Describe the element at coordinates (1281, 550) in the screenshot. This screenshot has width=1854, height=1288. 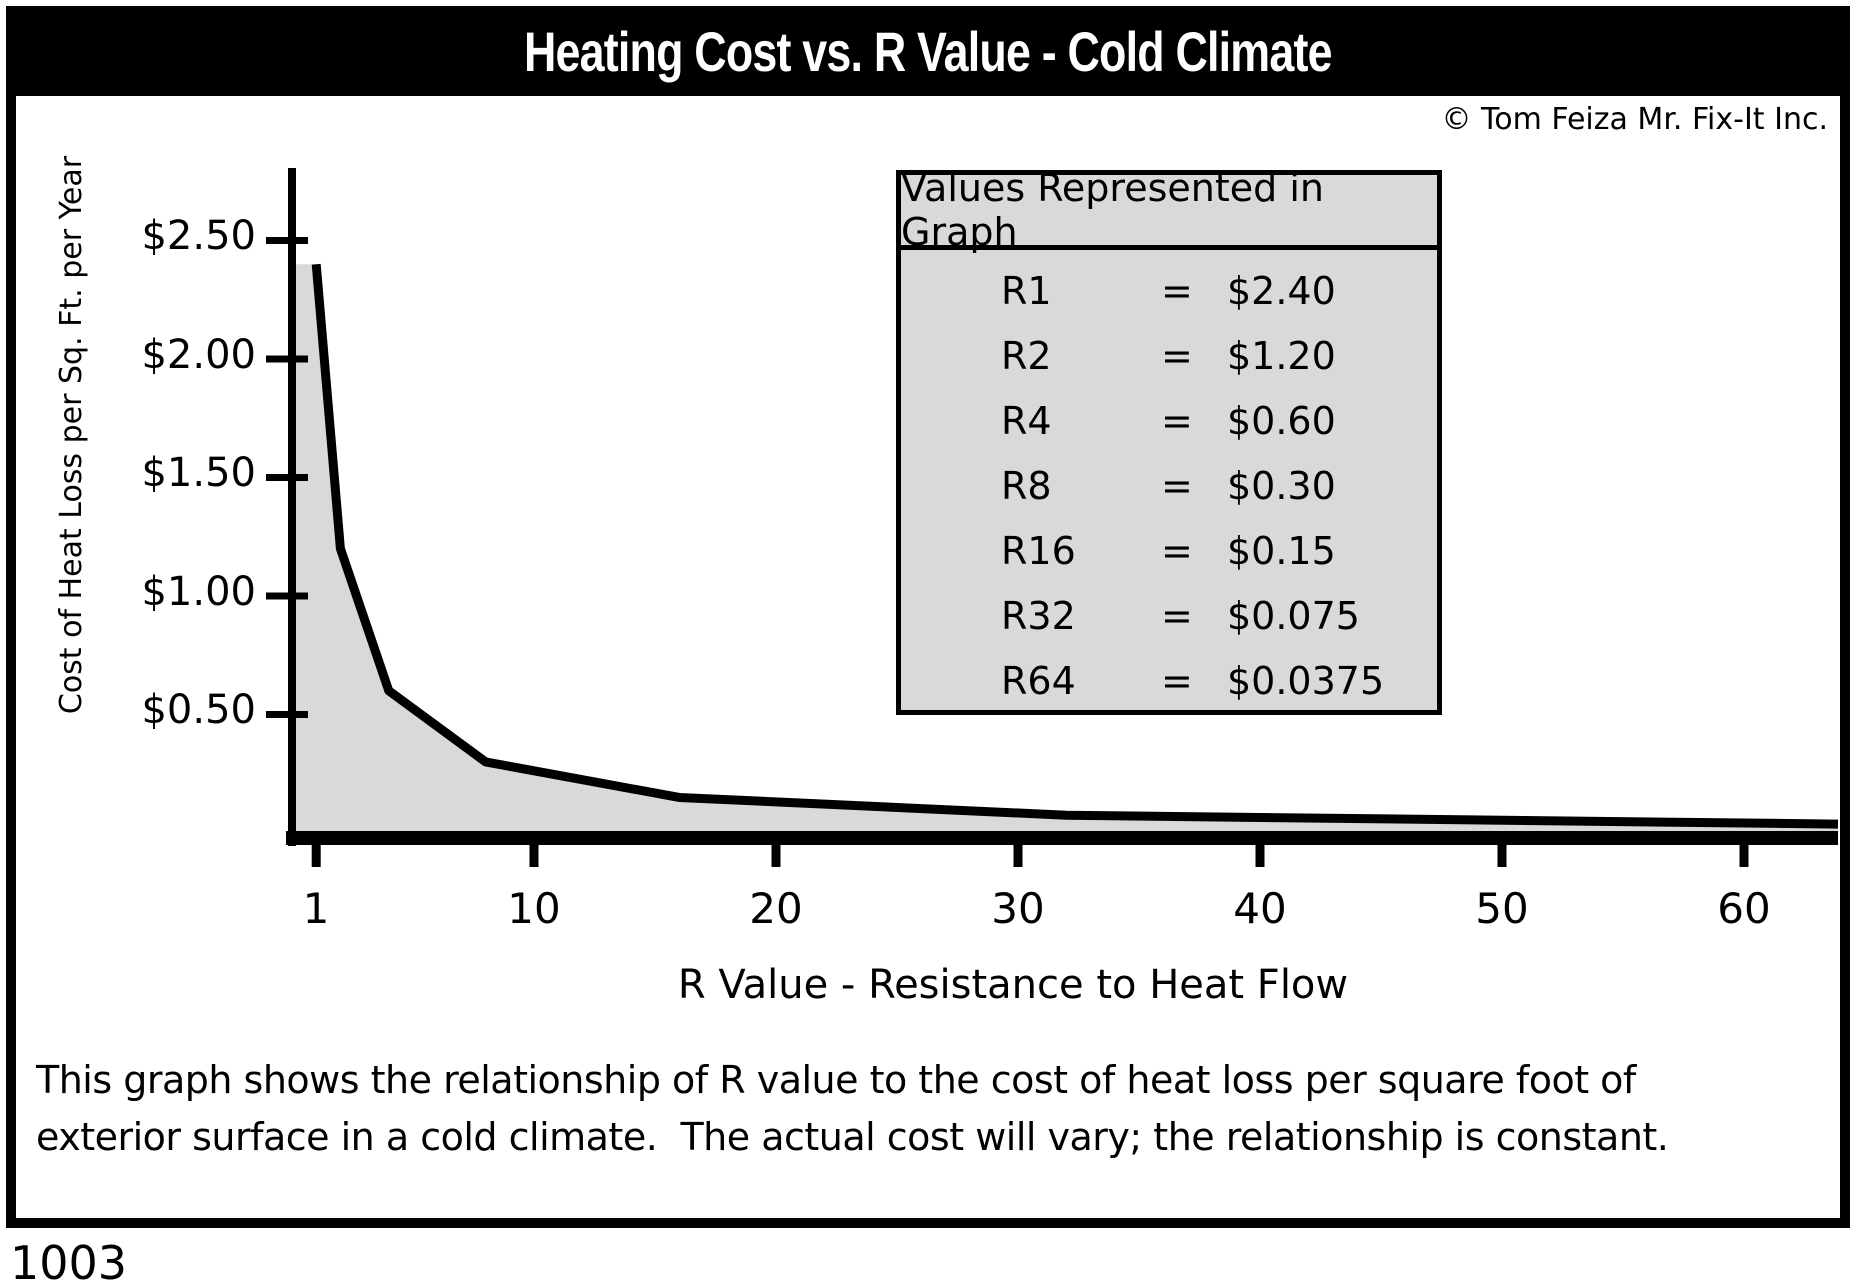
I see `legend-value: $0.15` at that location.